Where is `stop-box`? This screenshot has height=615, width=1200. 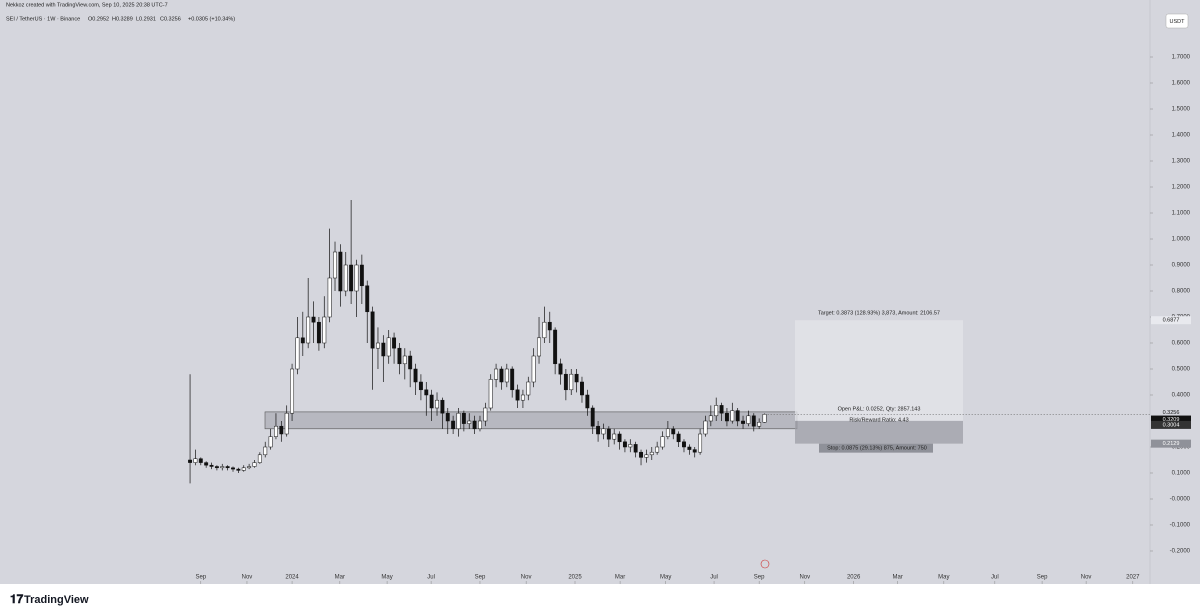
stop-box is located at coordinates (879, 432).